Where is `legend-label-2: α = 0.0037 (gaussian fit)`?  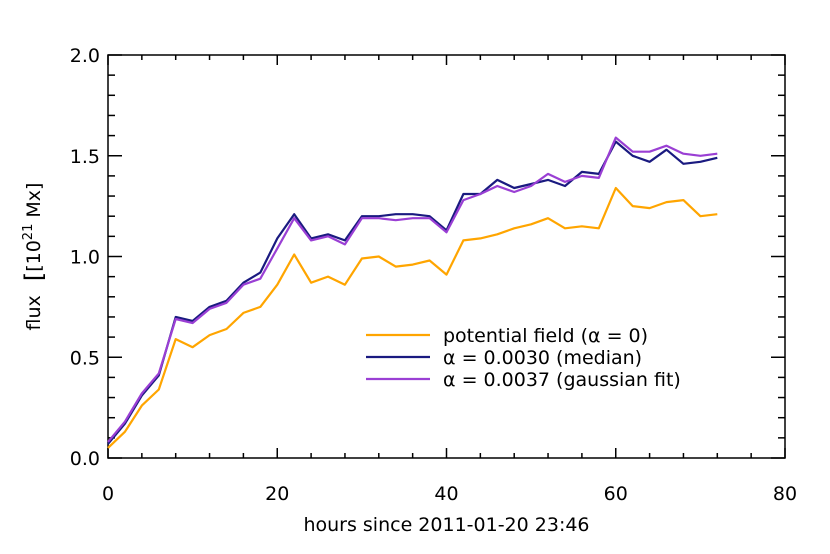
legend-label-2: α = 0.0037 (gaussian fit) is located at coordinates (562, 380).